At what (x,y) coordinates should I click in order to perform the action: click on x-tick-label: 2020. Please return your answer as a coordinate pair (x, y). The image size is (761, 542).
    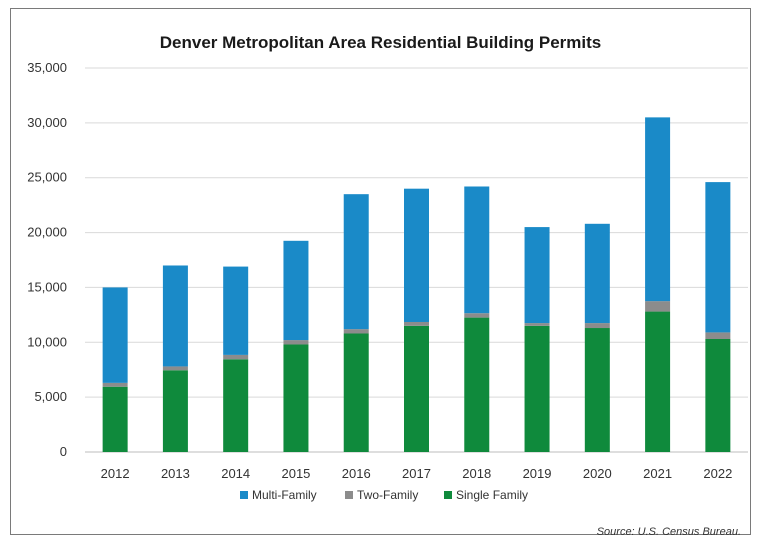
    Looking at the image, I should click on (597, 473).